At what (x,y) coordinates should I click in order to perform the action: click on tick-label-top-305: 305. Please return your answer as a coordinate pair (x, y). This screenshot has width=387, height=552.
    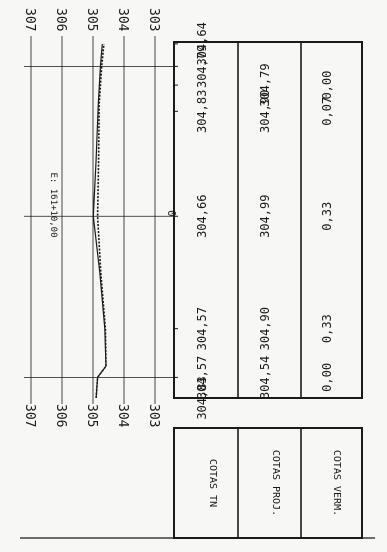
    Looking at the image, I should click on (91, 19).